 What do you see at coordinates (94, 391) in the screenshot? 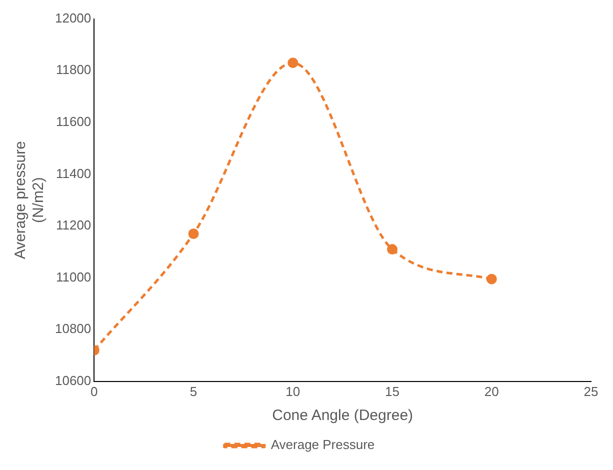
I see `x-tick-label: 0` at bounding box center [94, 391].